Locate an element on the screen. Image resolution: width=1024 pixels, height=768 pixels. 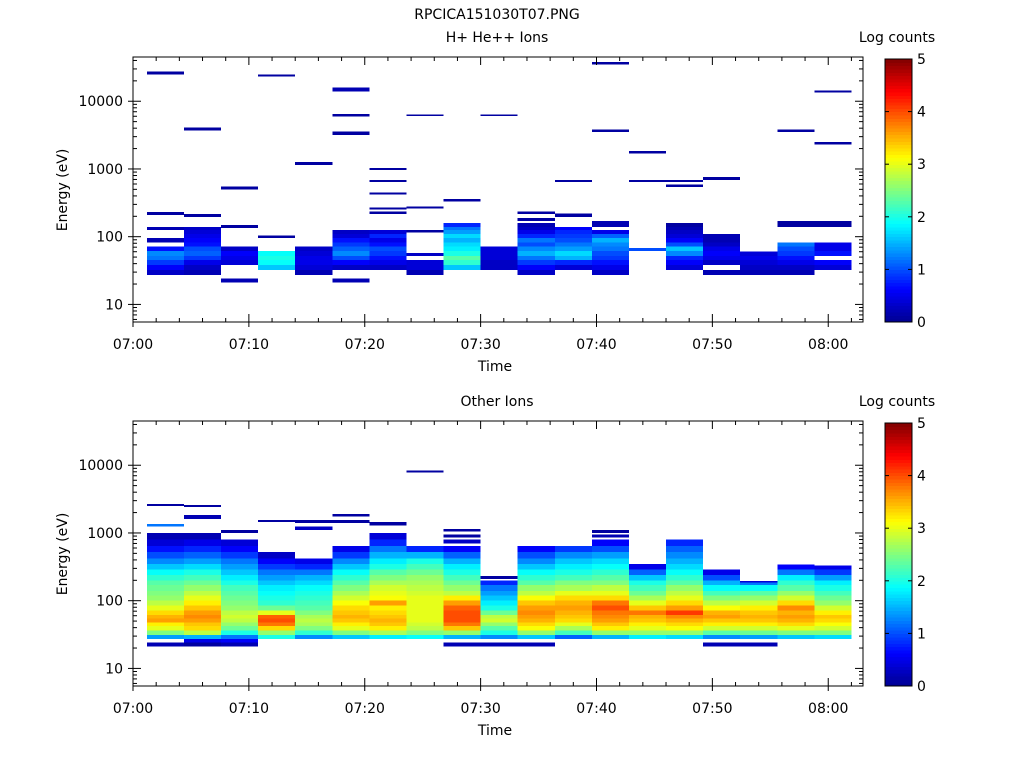
colorbar-tick-label: 1 is located at coordinates (921, 270).